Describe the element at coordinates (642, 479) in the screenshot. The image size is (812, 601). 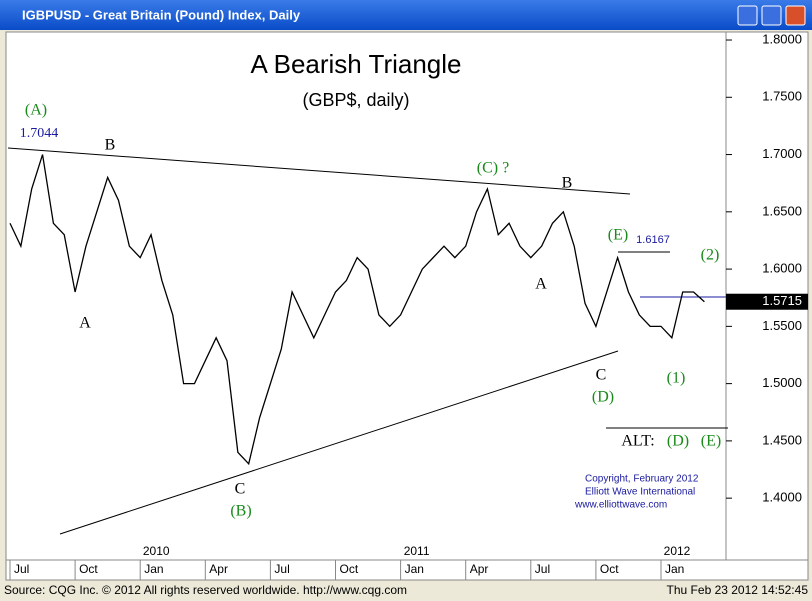
I see `annotation: Copyright, February 2012` at that location.